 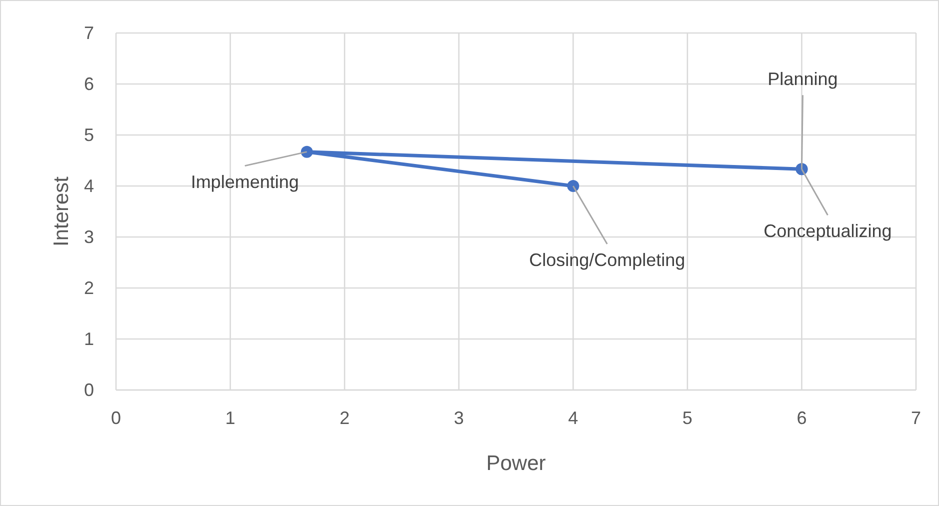 What do you see at coordinates (516, 463) in the screenshot?
I see `x-axis-title: Power` at bounding box center [516, 463].